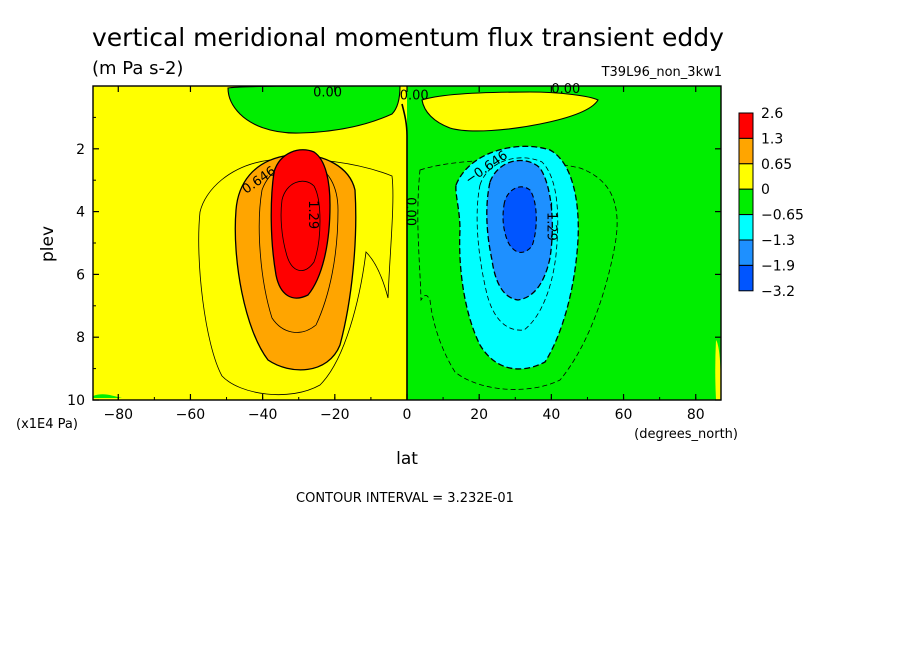  I want to click on x-tick-label: −80, so click(118, 415).